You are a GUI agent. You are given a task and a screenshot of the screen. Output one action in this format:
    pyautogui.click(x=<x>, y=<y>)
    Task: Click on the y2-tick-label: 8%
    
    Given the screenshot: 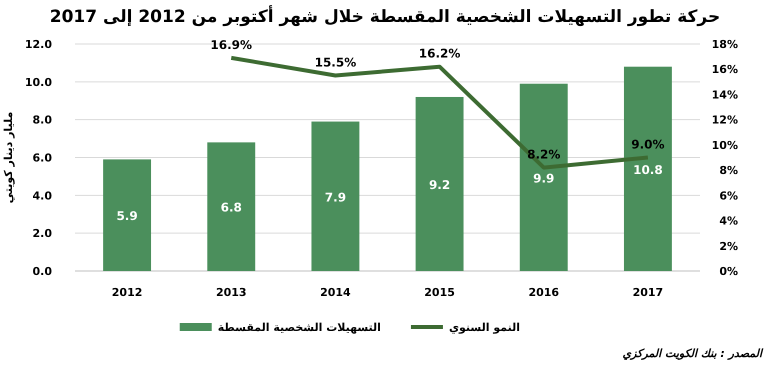 What is the action you would take?
    pyautogui.click(x=728, y=171)
    